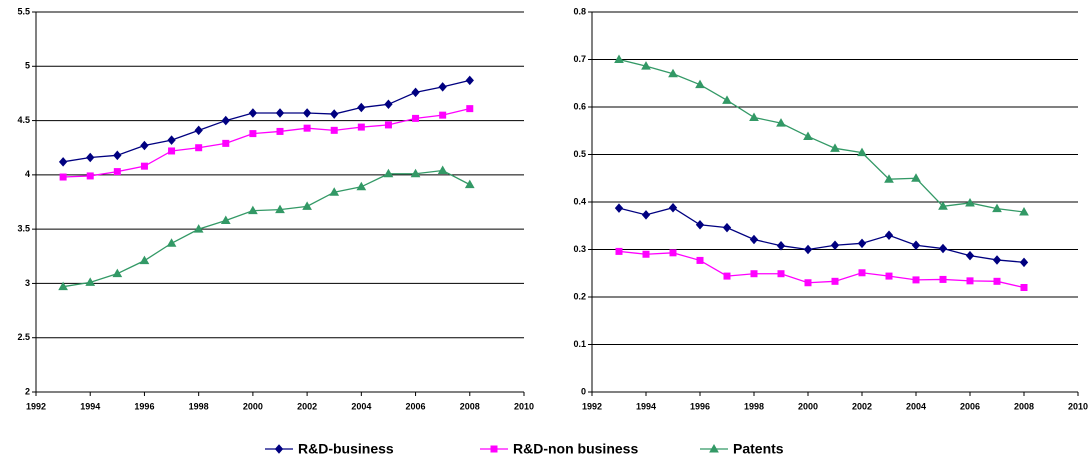 The image size is (1091, 461). What do you see at coordinates (27, 391) in the screenshot?
I see `y-tick-label: 2` at bounding box center [27, 391].